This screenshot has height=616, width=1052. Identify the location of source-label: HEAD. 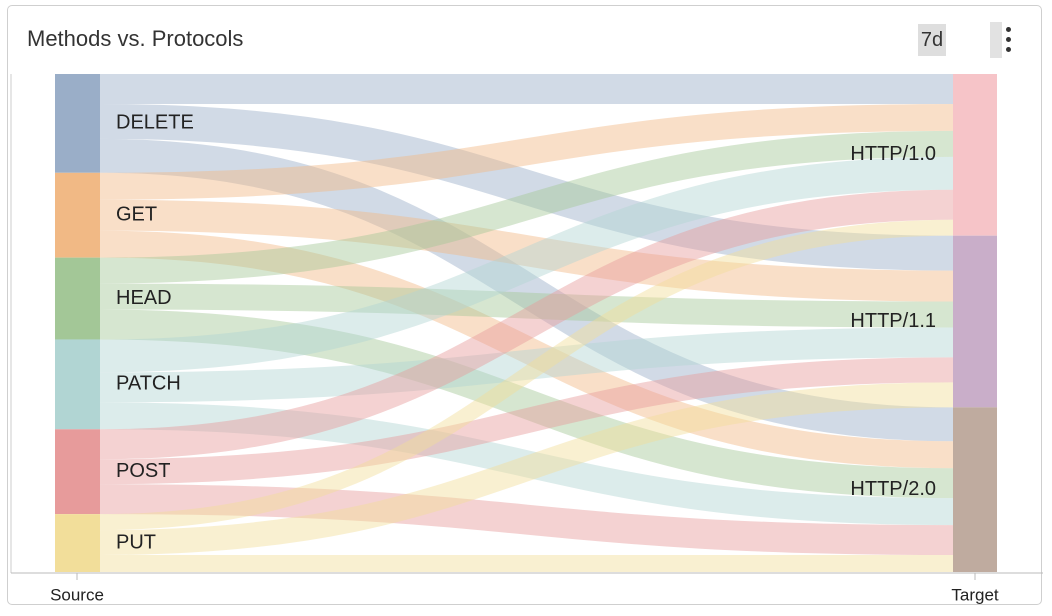
(144, 298).